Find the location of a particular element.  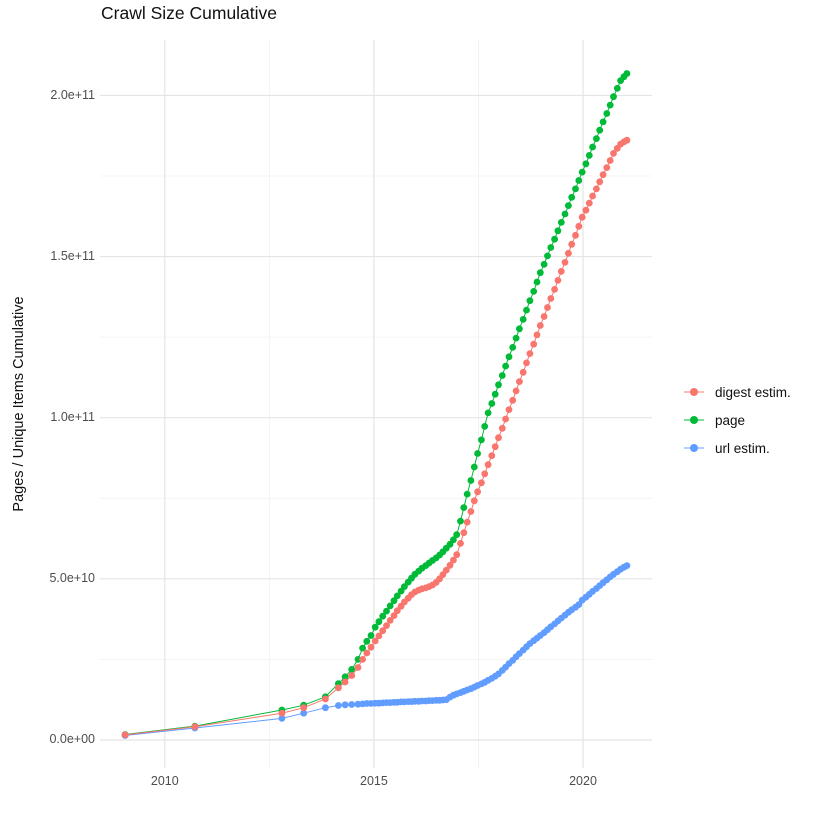

y-axis-title: Pages / Unique Items Cumulative is located at coordinates (19, 404).